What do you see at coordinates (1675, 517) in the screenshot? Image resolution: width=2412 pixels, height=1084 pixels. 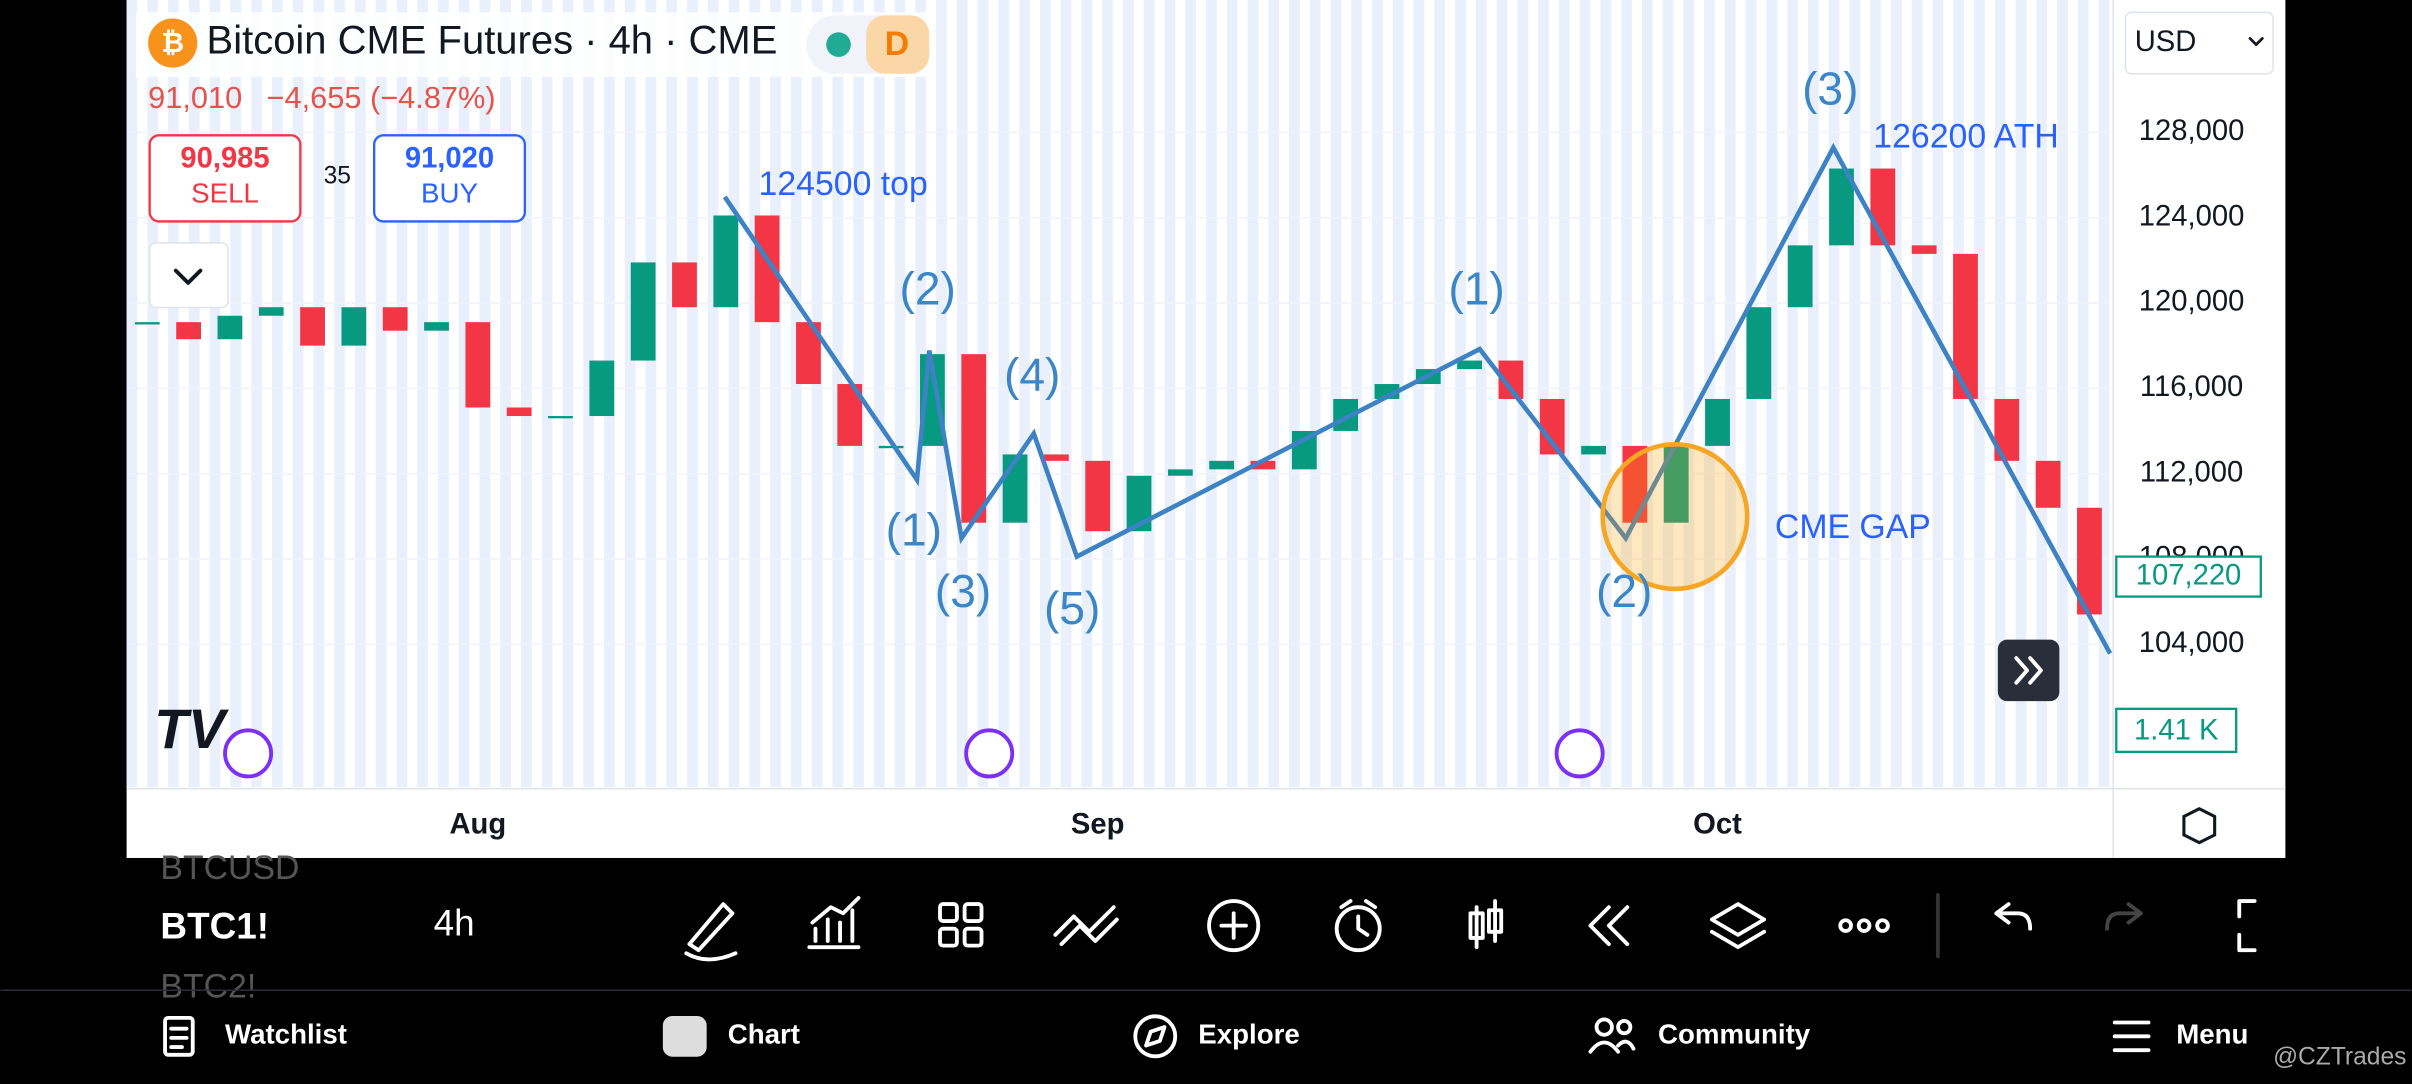 I see `gap-highlight` at bounding box center [1675, 517].